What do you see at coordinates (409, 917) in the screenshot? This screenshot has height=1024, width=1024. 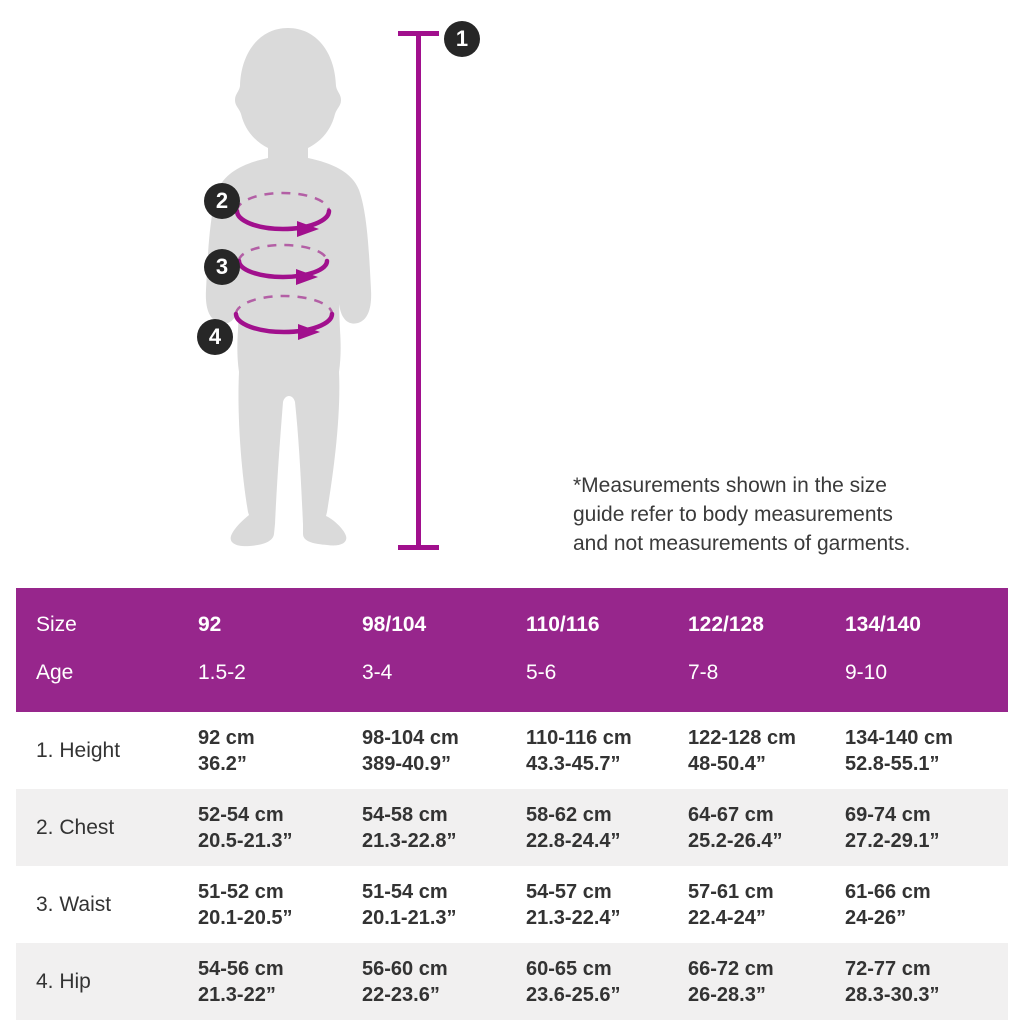 I see `inch-value: 20.1-21.3”` at bounding box center [409, 917].